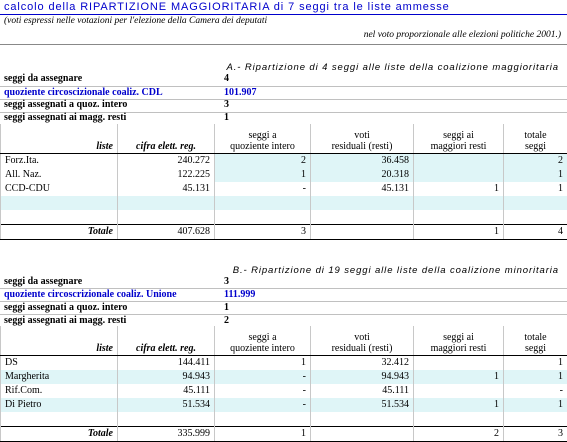 This screenshot has width=567, height=442. I want to click on total-cifra: 335.999, so click(166, 434).